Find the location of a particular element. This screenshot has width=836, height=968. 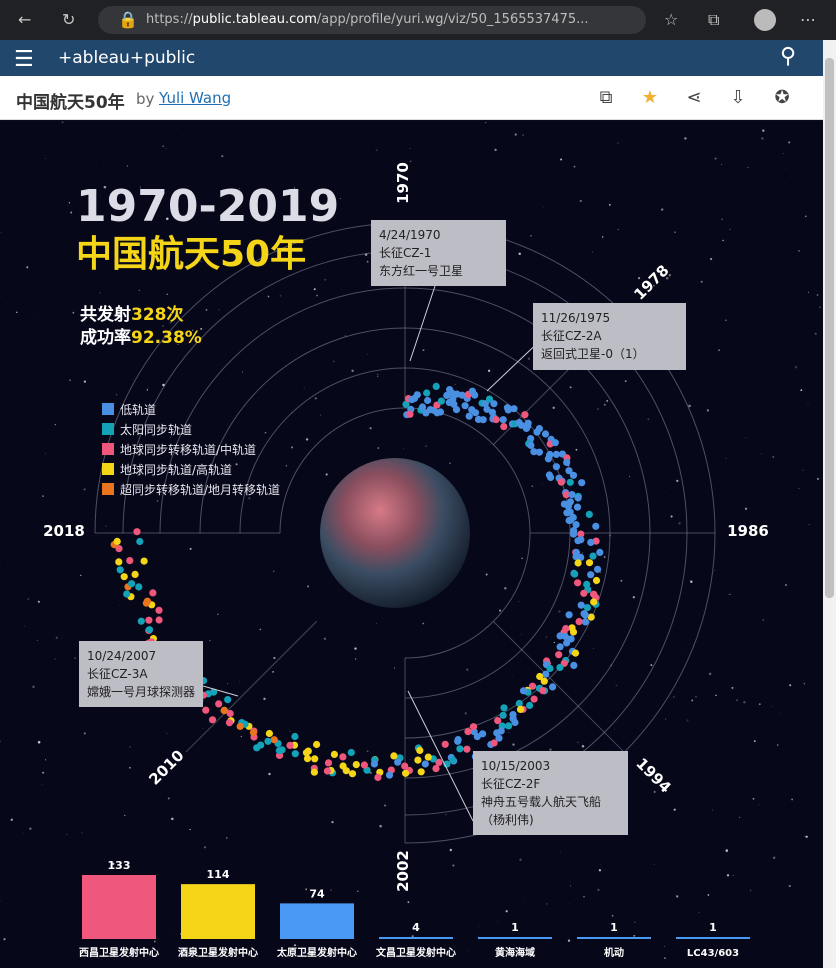

more-icon: ⋯ is located at coordinates (808, 19).